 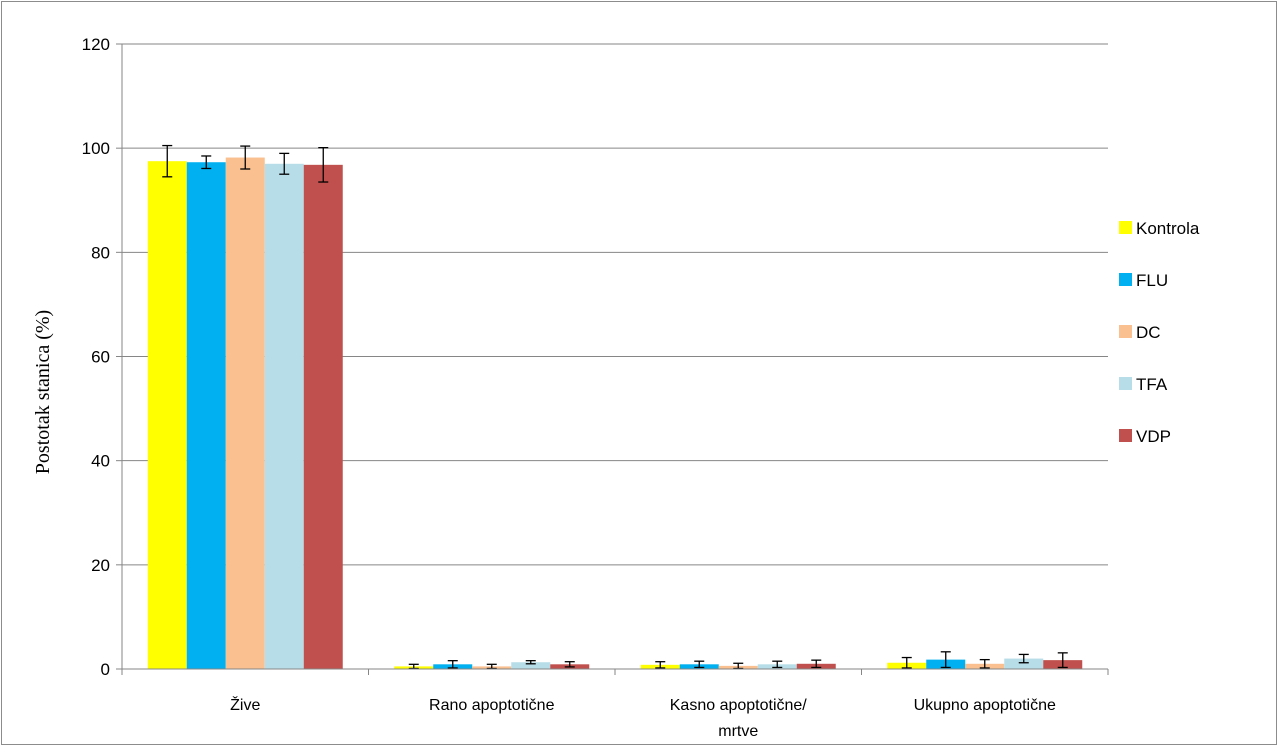 I want to click on y-tick-label: 100, so click(x=96, y=148).